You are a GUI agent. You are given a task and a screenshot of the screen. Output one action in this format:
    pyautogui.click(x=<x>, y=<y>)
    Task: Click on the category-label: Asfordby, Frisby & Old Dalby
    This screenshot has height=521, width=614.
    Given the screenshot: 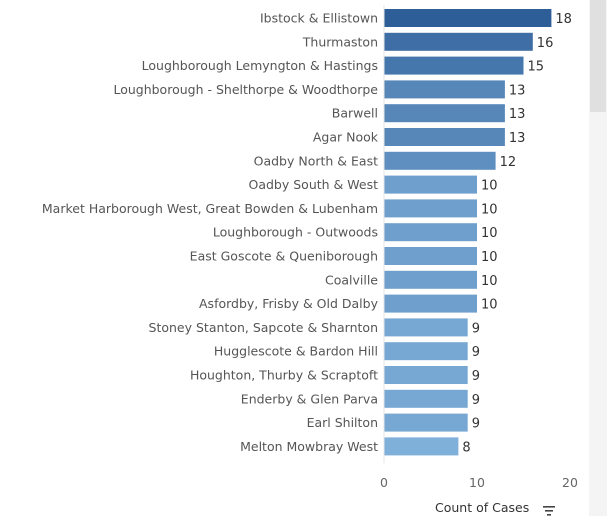 What is the action you would take?
    pyautogui.click(x=289, y=303)
    